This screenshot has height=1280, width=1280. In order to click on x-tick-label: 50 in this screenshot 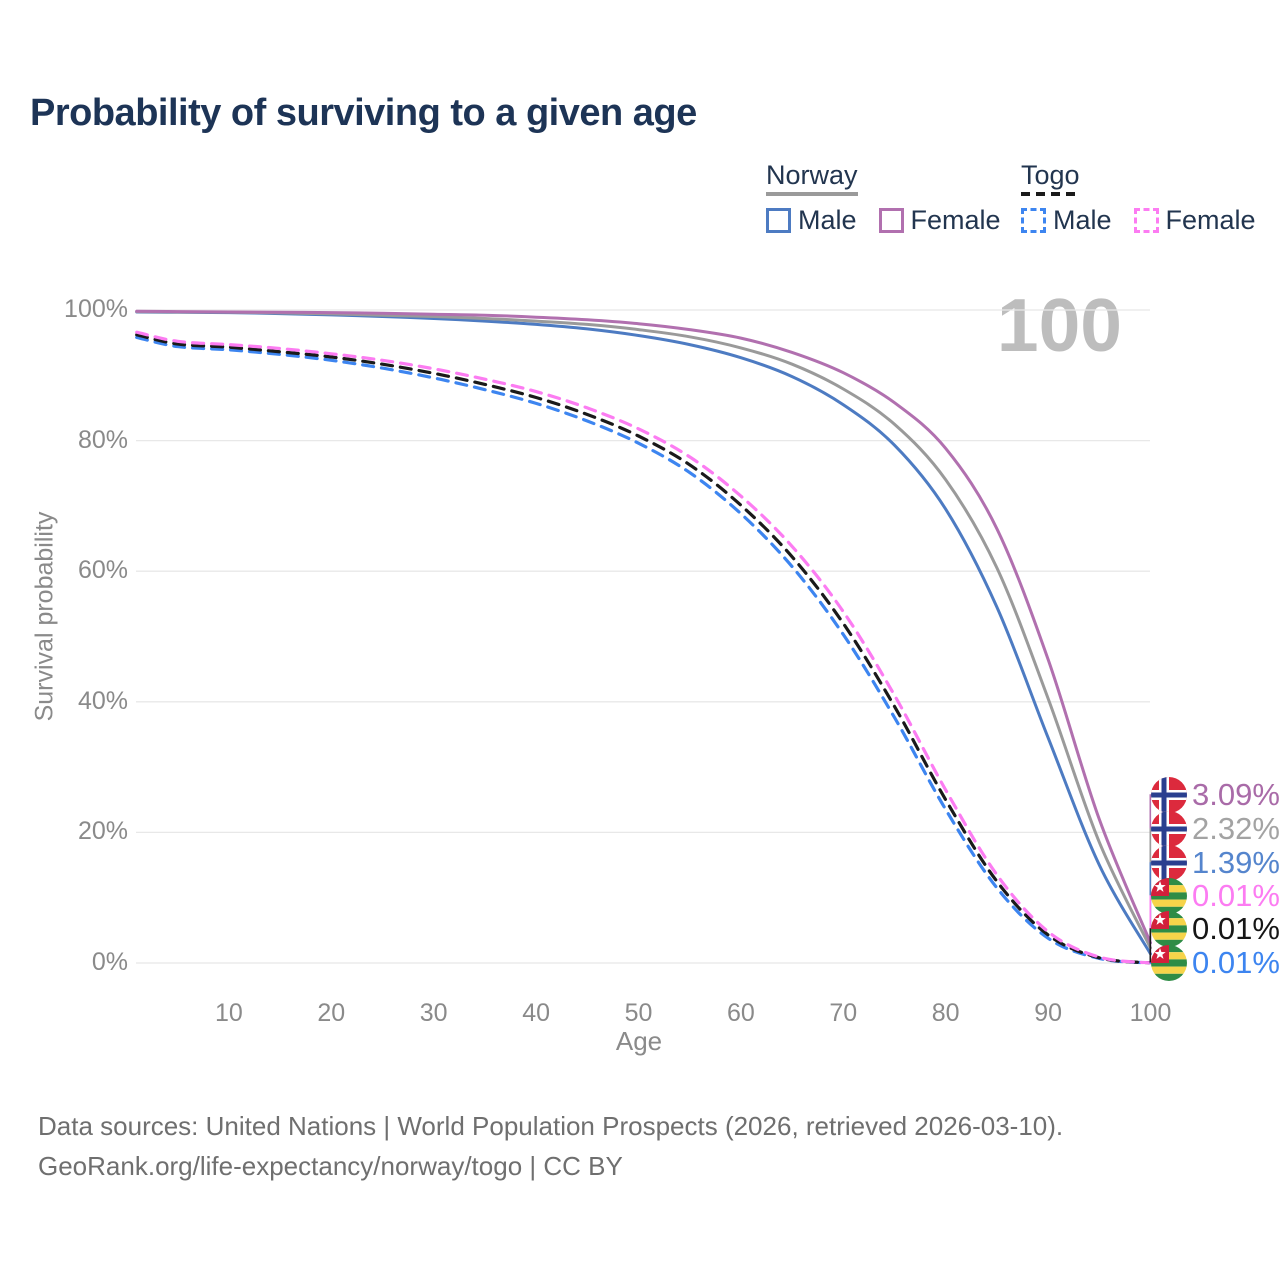, I will do `click(638, 1013)`.